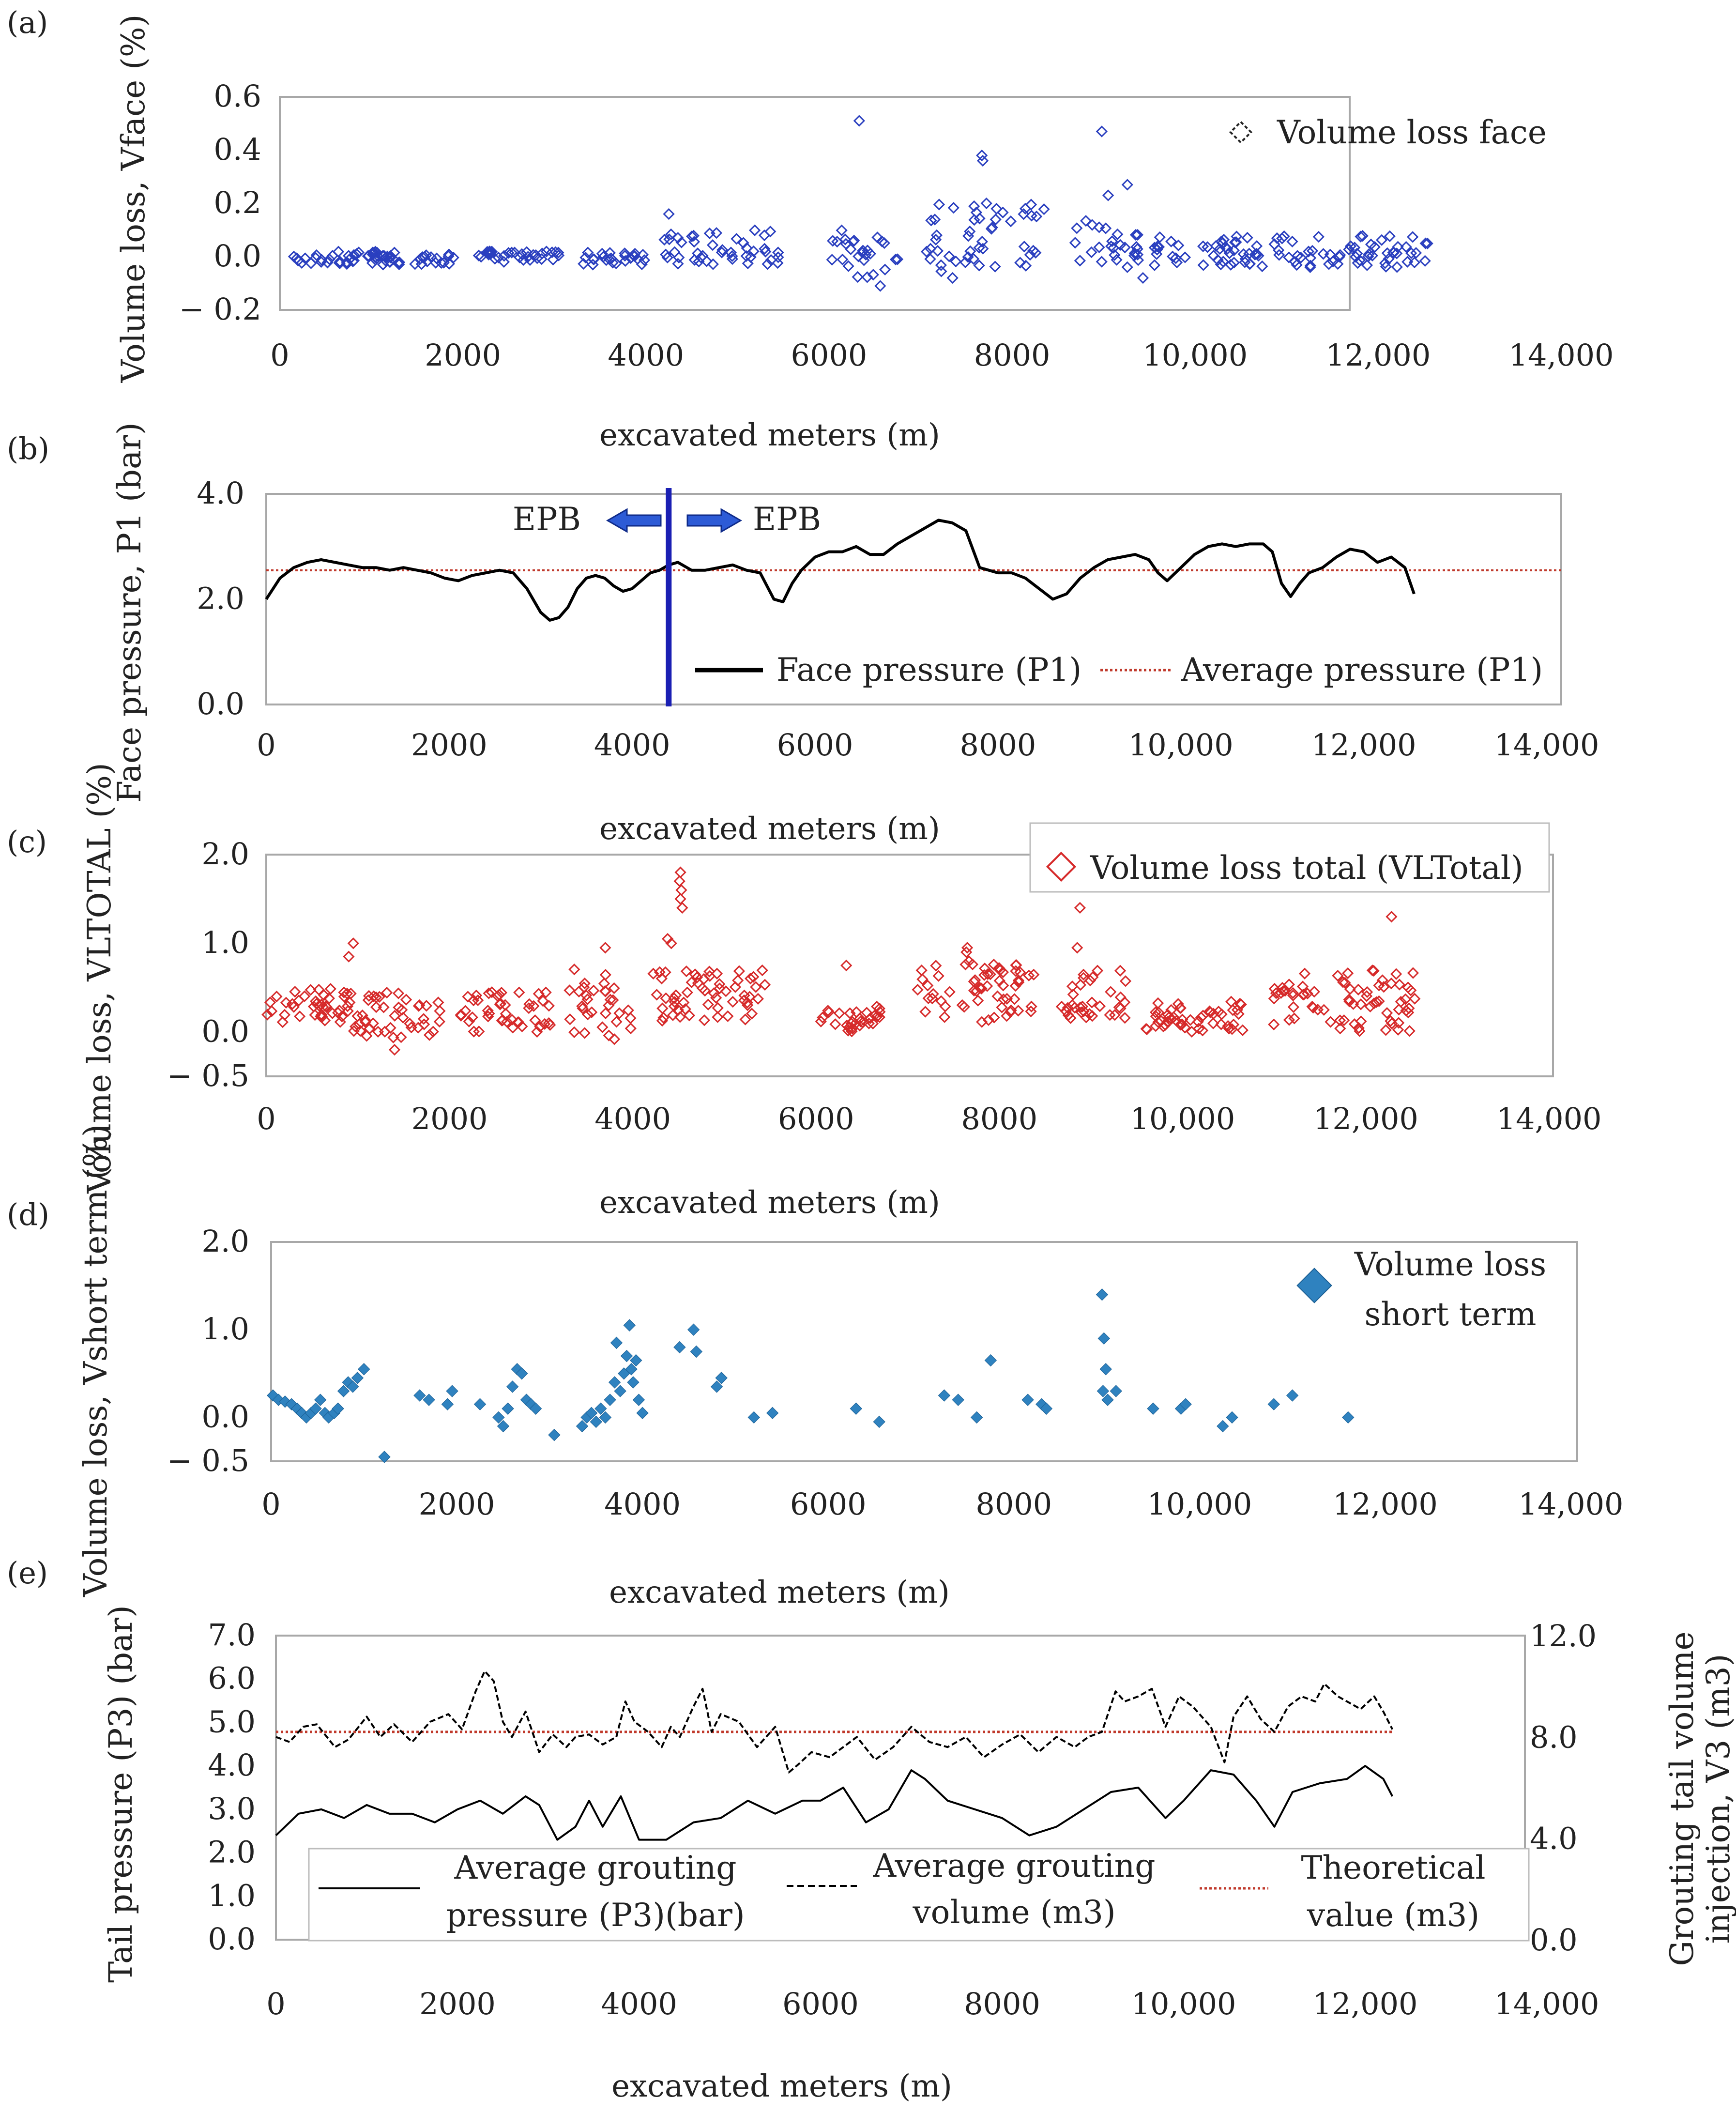 The width and height of the screenshot is (1736, 2113). I want to click on panel-c-legend-label: Volume loss total (VLTotal), so click(1306, 868).